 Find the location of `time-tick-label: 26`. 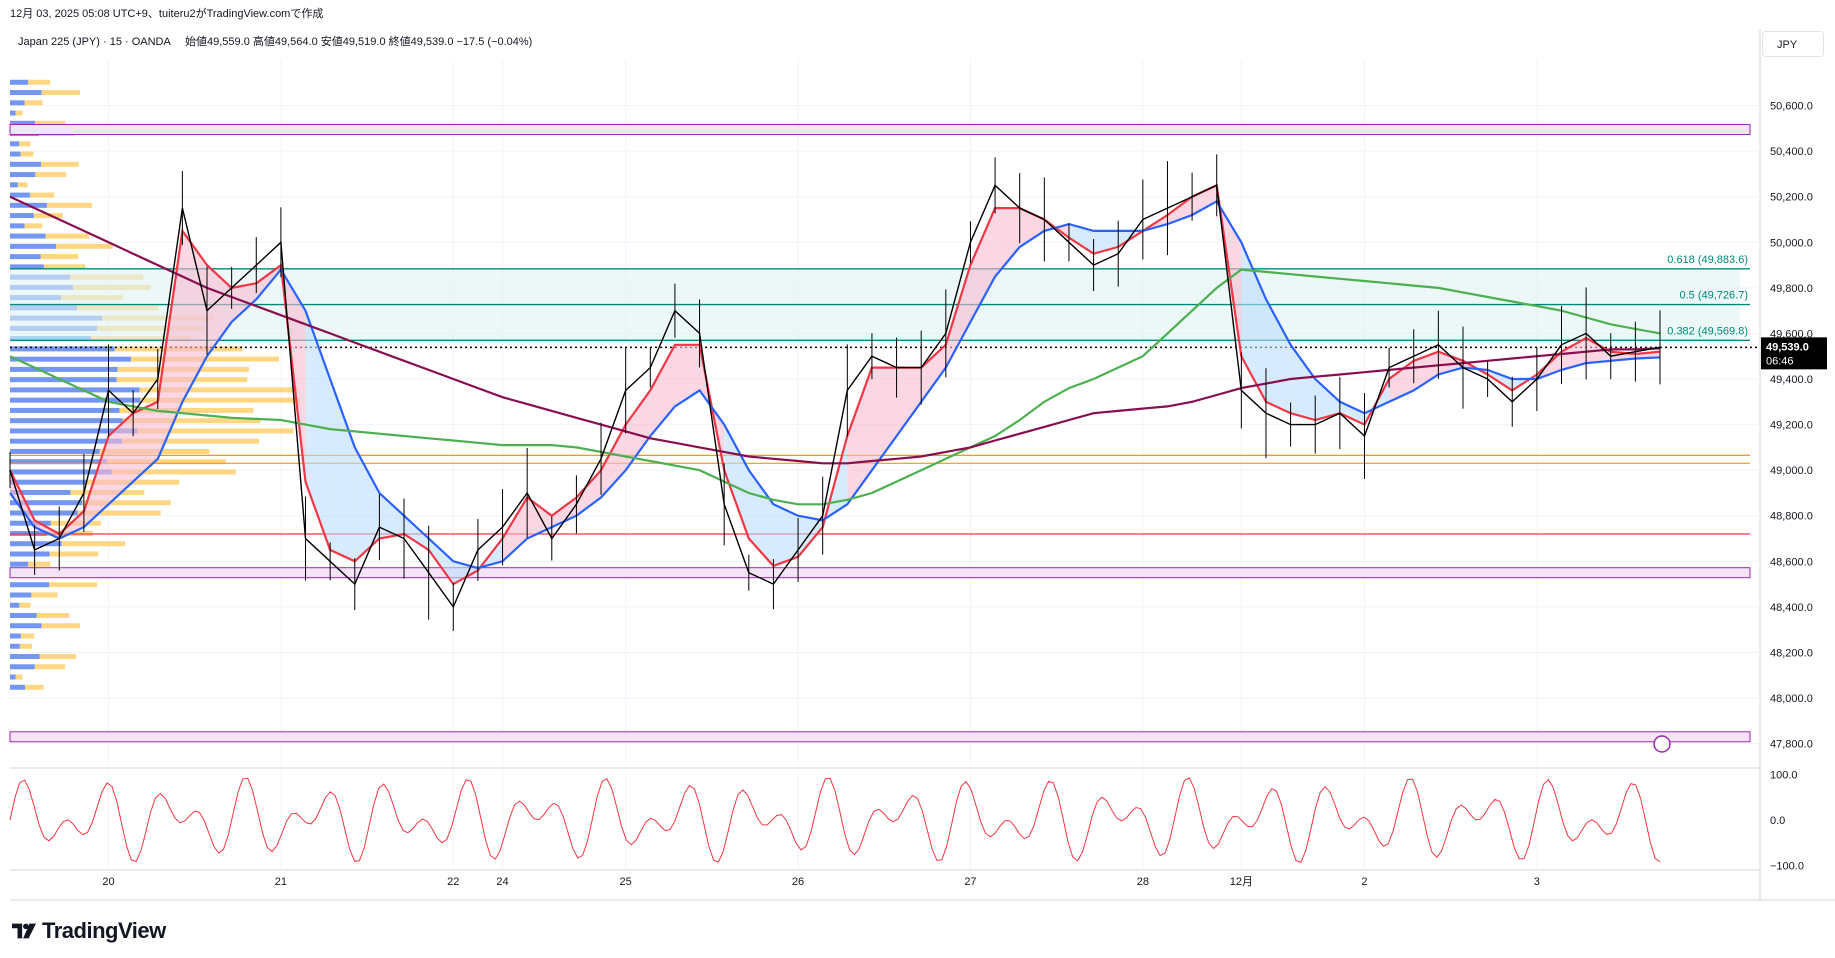

time-tick-label: 26 is located at coordinates (798, 882).